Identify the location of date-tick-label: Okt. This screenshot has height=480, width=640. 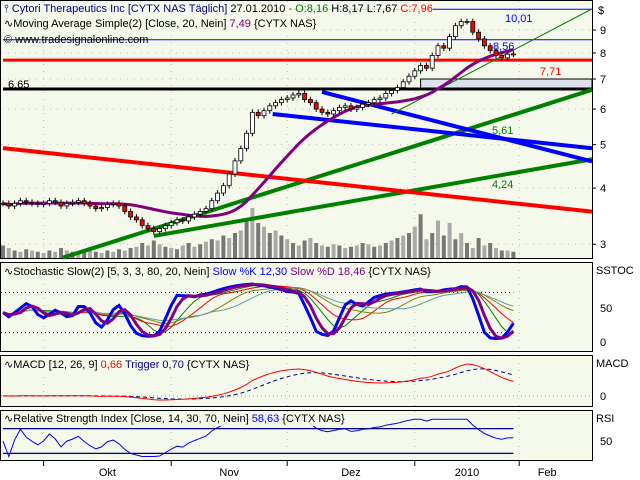
(107, 473).